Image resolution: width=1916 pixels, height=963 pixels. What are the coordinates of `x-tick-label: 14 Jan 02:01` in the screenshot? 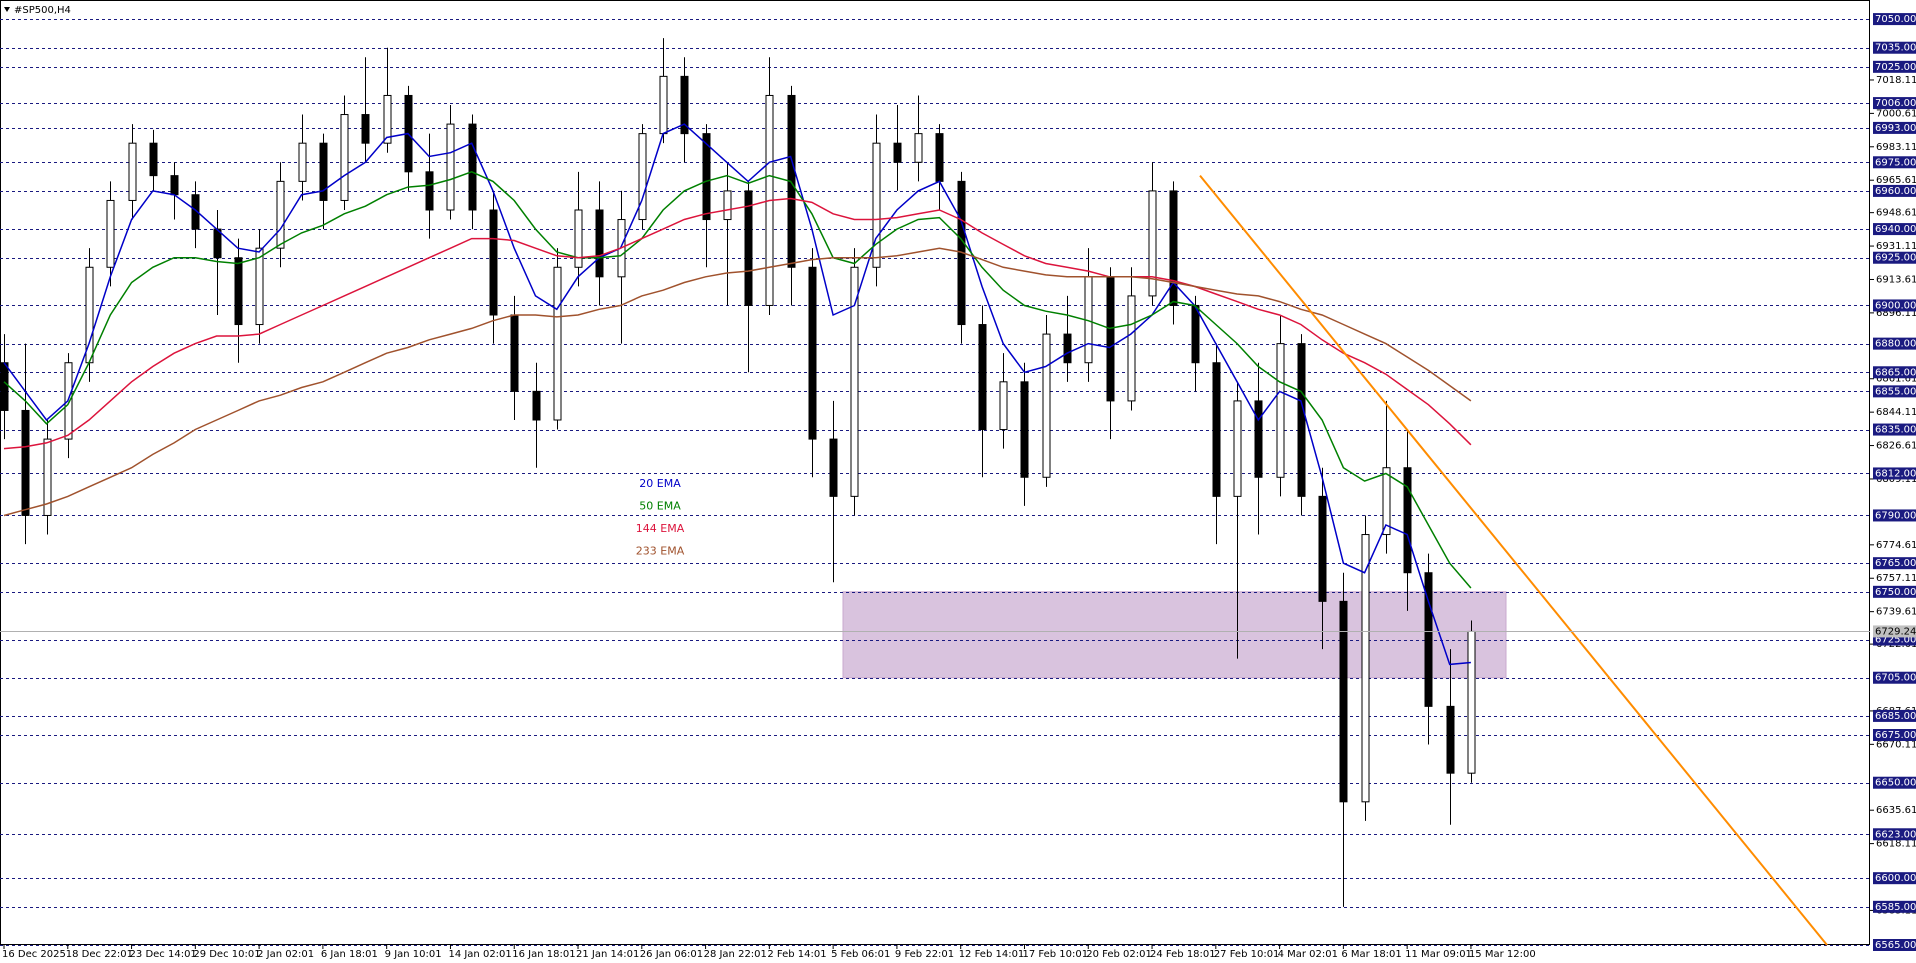 It's located at (479, 954).